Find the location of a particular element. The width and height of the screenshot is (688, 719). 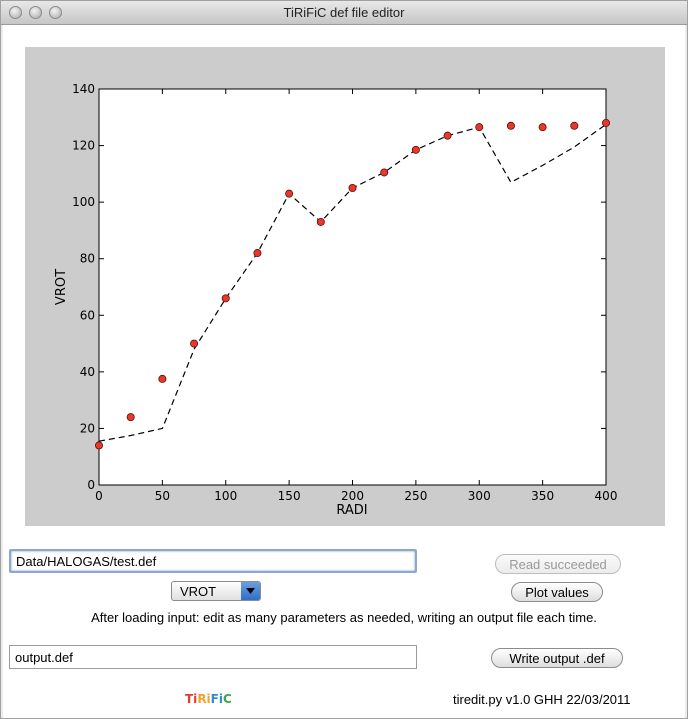

version-label: tiredit.py v1.0 GHH 22/03/2011 is located at coordinates (542, 699).